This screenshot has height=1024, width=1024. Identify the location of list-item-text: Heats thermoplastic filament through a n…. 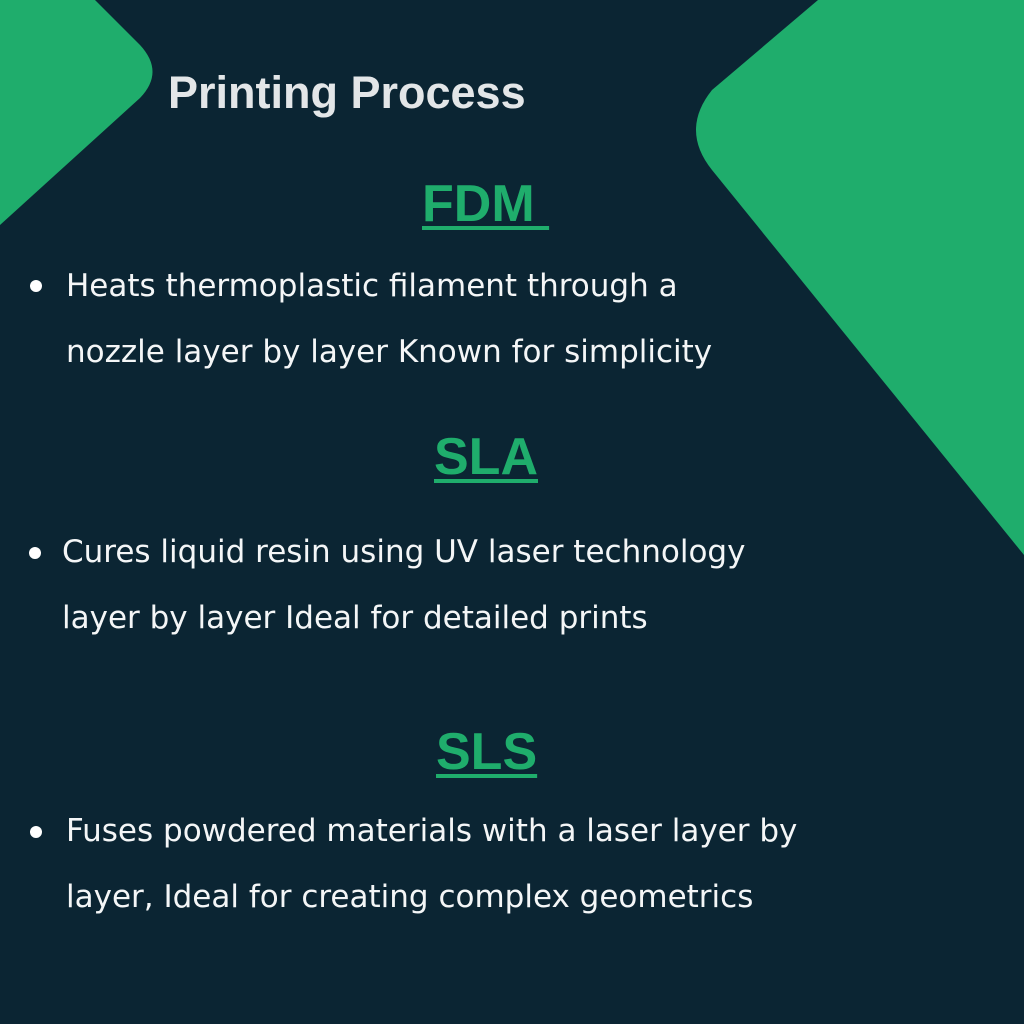
(389, 319).